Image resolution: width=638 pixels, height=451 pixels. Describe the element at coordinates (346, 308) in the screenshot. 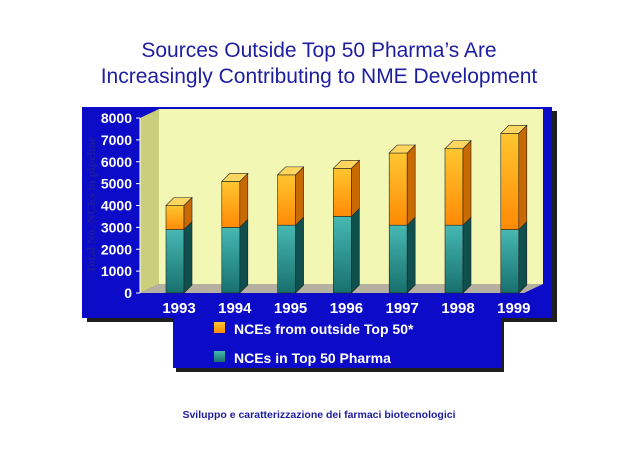

I see `x-tick-label-1996: 1996` at that location.